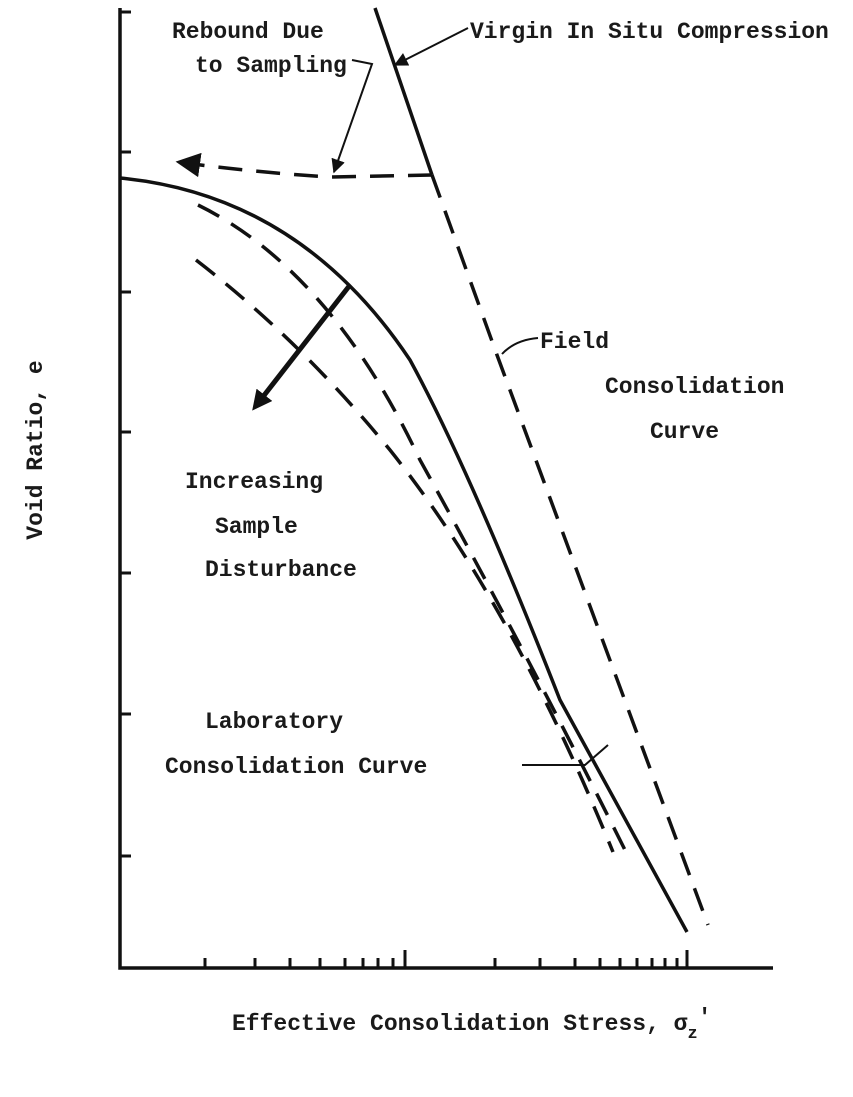  I want to click on label: Curve, so click(684, 432).